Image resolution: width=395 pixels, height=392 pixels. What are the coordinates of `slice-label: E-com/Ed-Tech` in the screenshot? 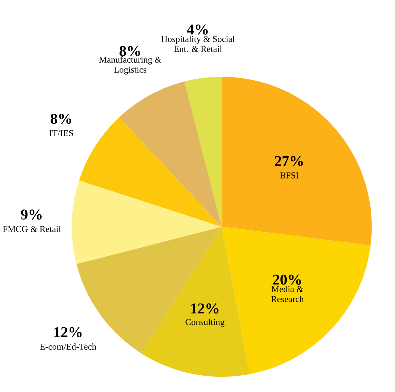 It's located at (68, 347).